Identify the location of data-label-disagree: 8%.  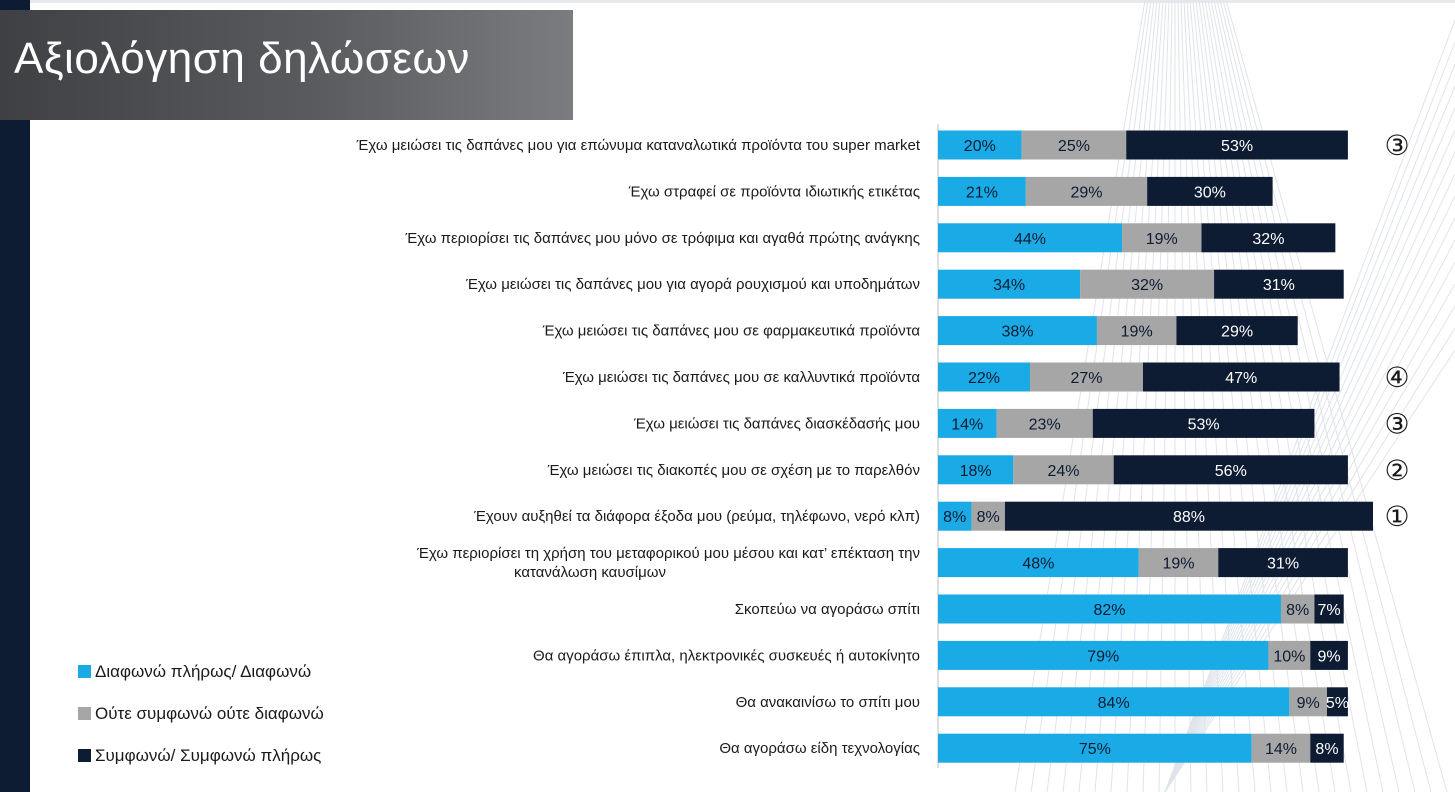
(954, 517).